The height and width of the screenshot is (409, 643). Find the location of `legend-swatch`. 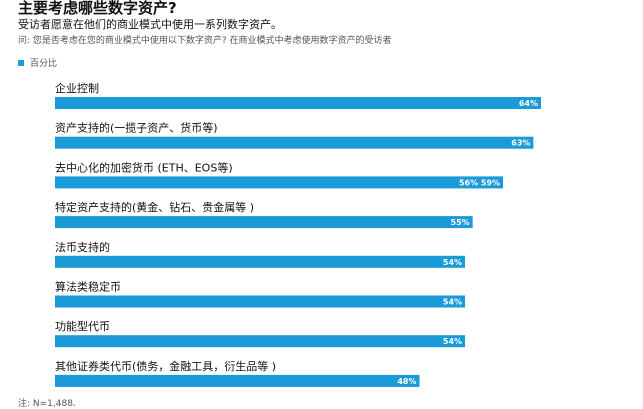

legend-swatch is located at coordinates (21, 62).